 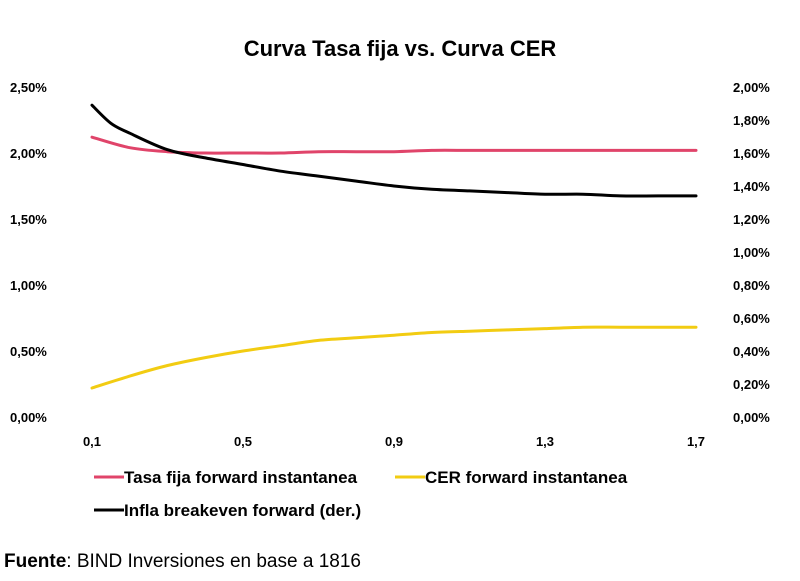 I want to click on legend-item-infla-breakeven: Infla breakeven forward (der.), so click(x=227, y=510).